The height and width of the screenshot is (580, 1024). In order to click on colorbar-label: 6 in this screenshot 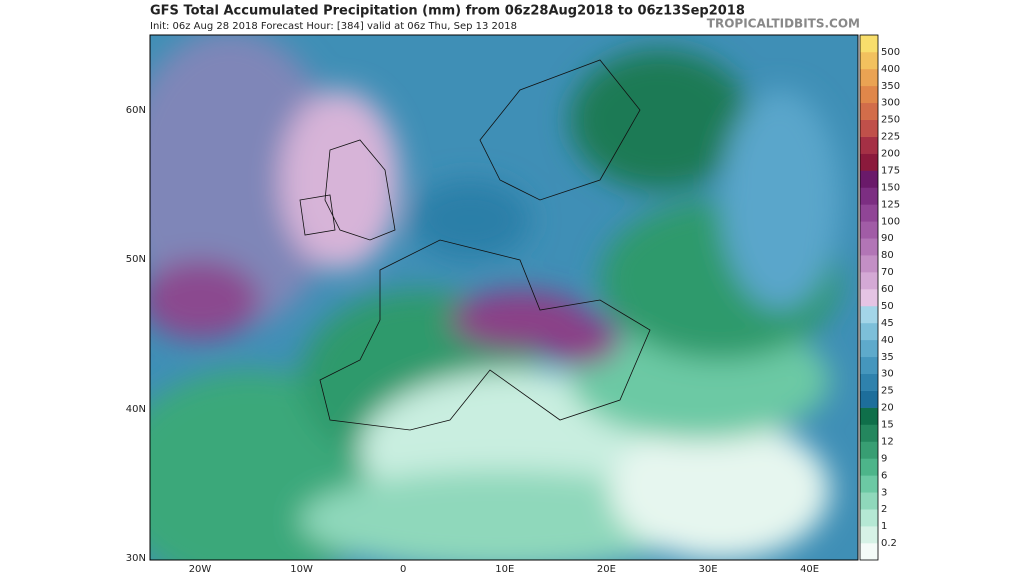, I will do `click(884, 475)`.